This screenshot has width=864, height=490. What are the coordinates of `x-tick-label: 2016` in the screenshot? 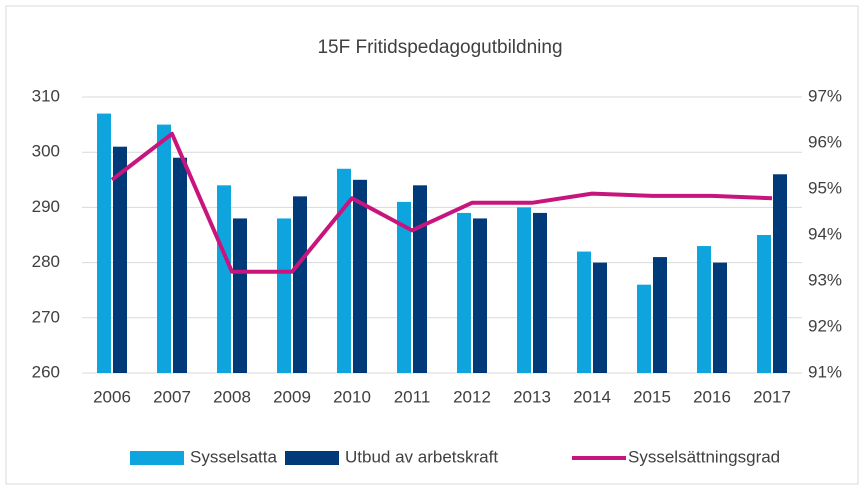 It's located at (712, 396).